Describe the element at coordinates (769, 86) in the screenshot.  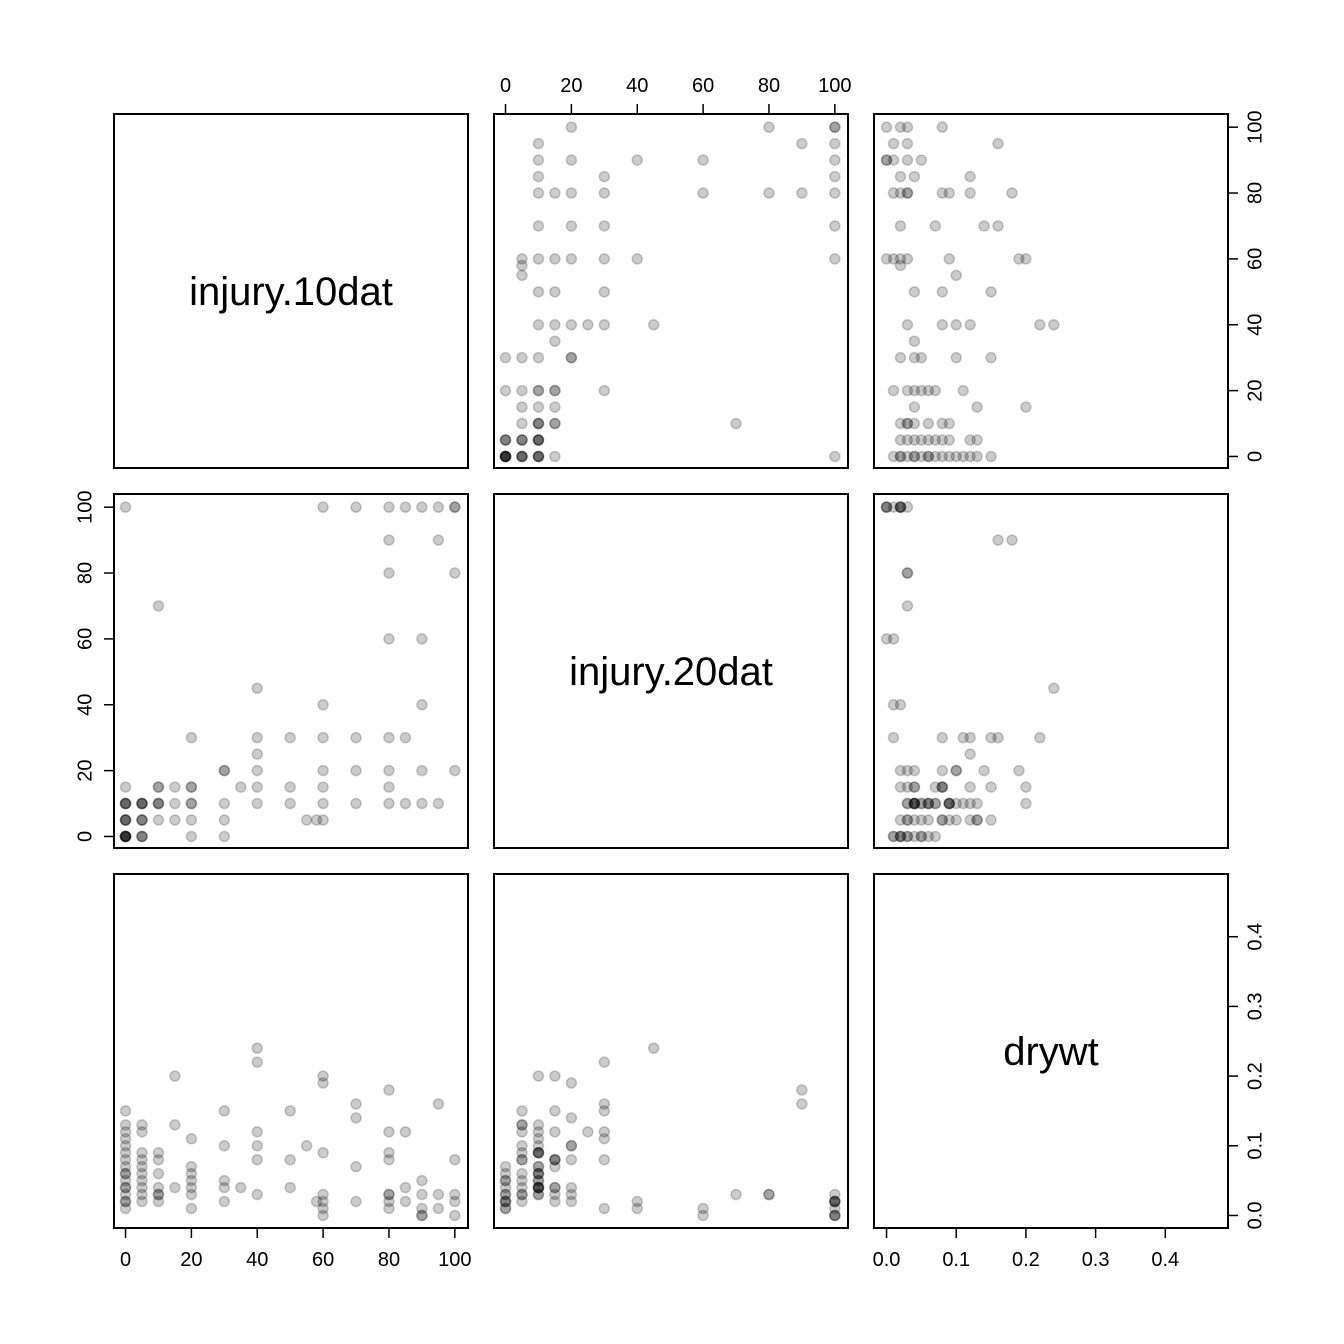
I see `tick-label: 80` at that location.